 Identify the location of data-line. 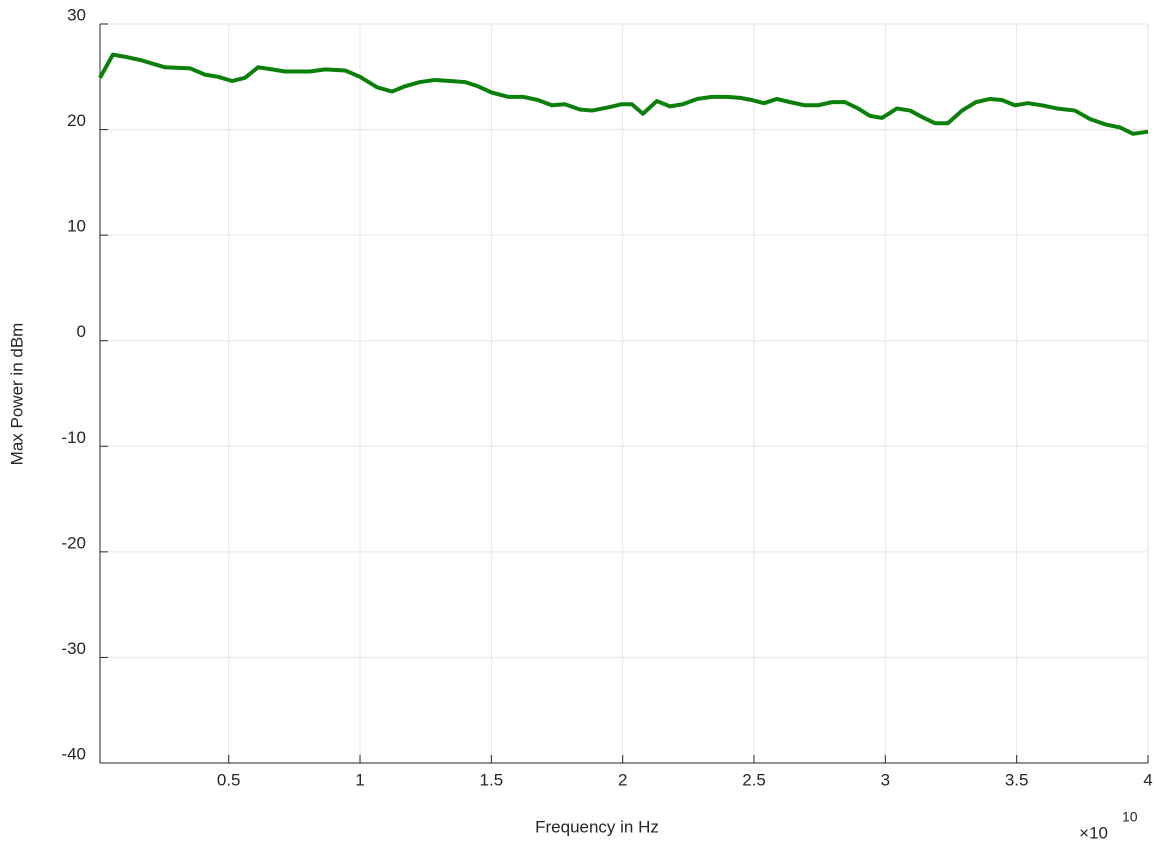
(623, 94).